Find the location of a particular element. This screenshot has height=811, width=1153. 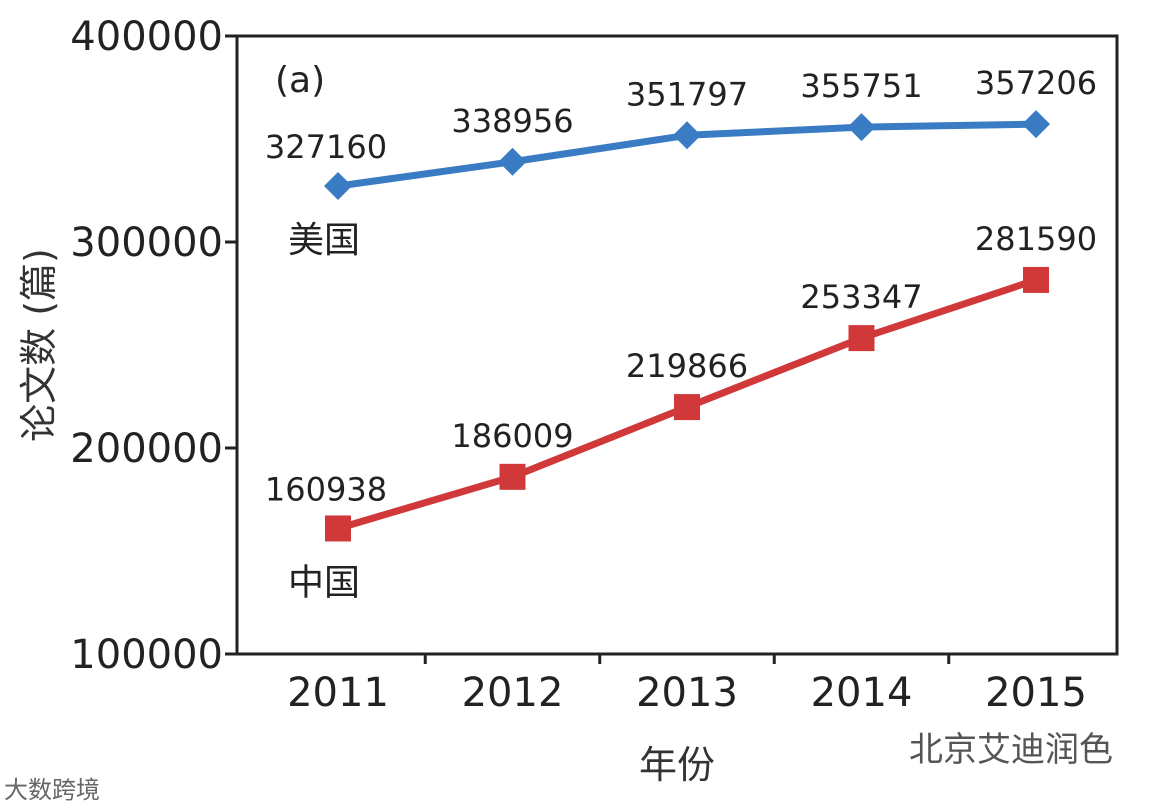

x-tick-label: 2012 is located at coordinates (513, 693).